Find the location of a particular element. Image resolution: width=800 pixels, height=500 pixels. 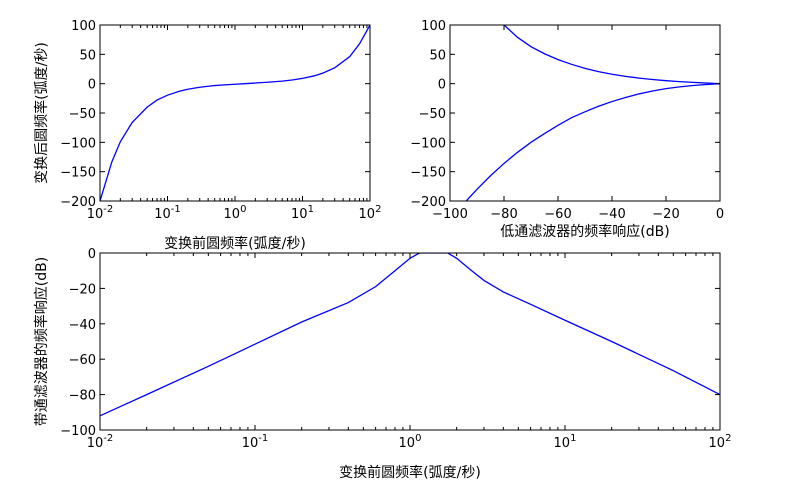

x-tick-label: −60 is located at coordinates (557, 214).